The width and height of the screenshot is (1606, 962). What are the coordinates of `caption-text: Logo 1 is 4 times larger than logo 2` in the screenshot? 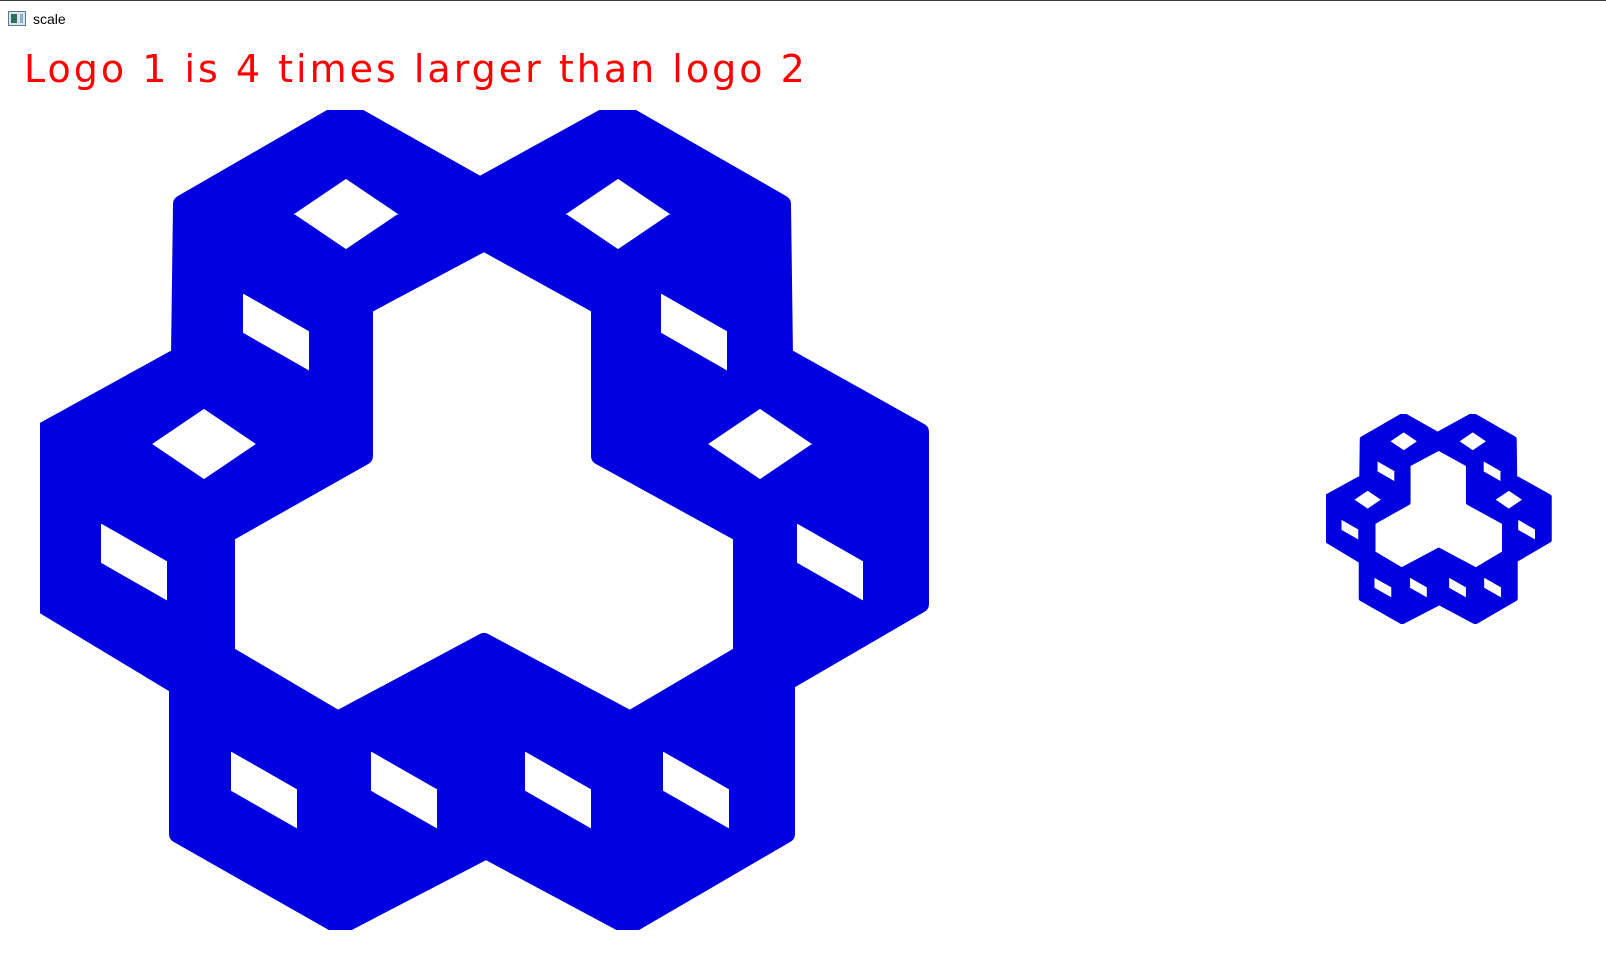 It's located at (416, 69).